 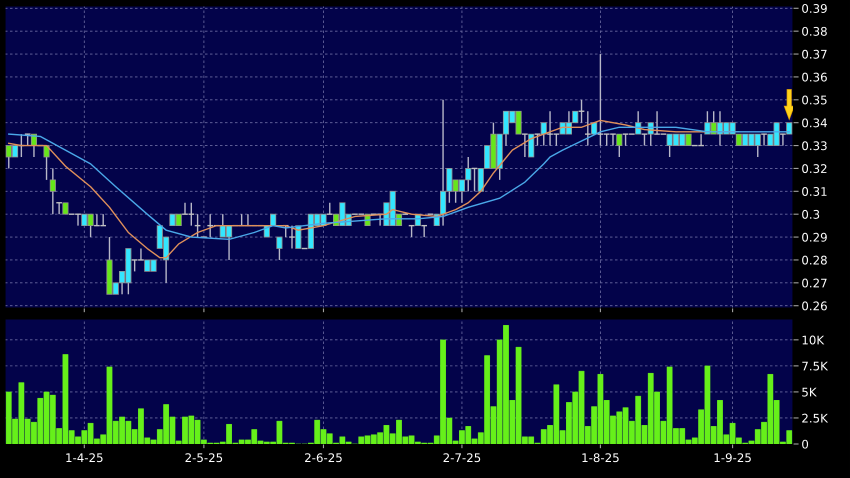 I want to click on y-tick-label: 0.33, so click(x=814, y=145).